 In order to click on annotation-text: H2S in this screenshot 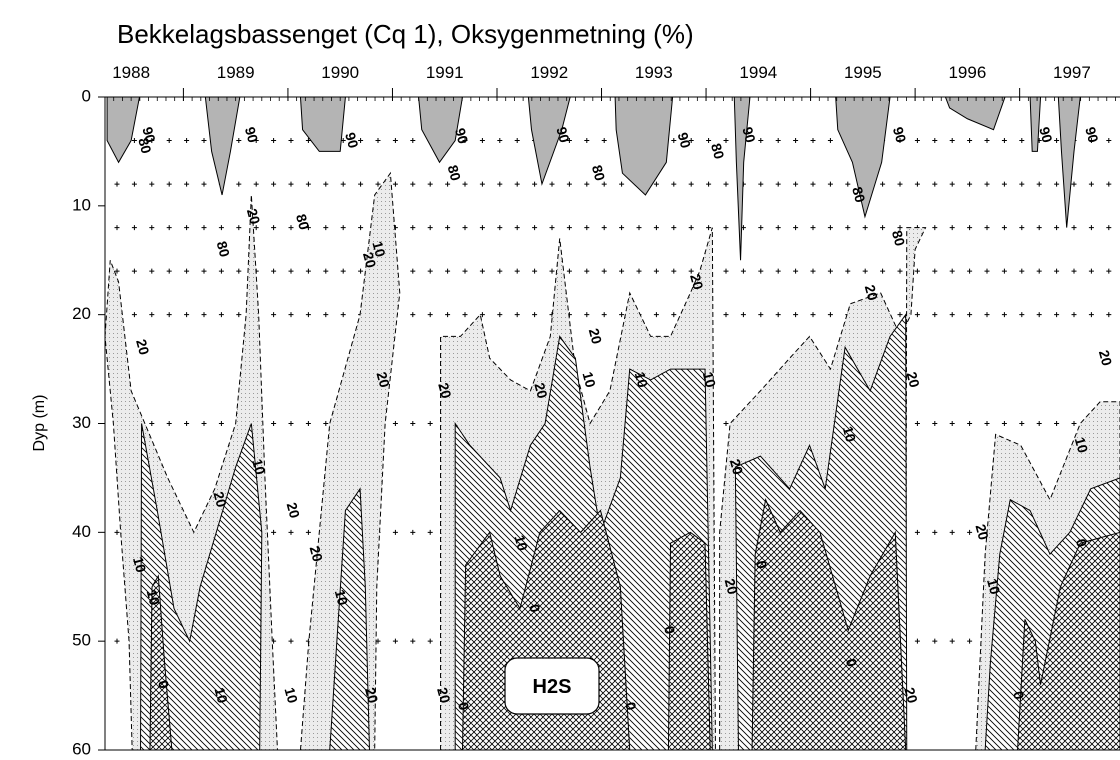, I will do `click(552, 687)`.